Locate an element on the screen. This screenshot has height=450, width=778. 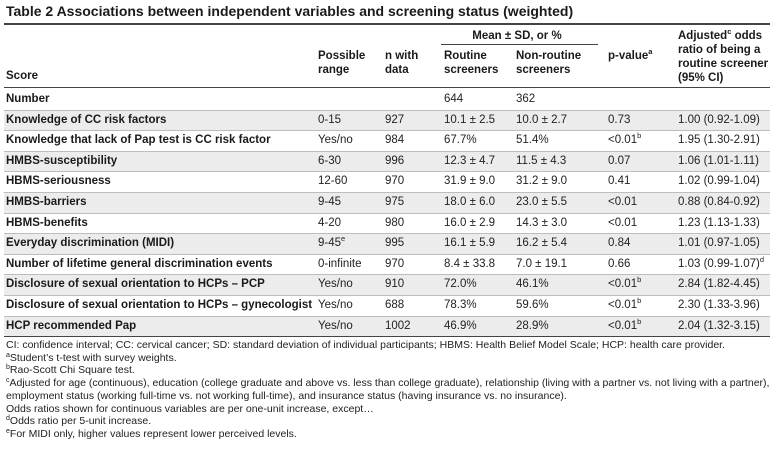
cell-nonroutine-text: 7.0 ± 19.1 is located at coordinates (542, 263).